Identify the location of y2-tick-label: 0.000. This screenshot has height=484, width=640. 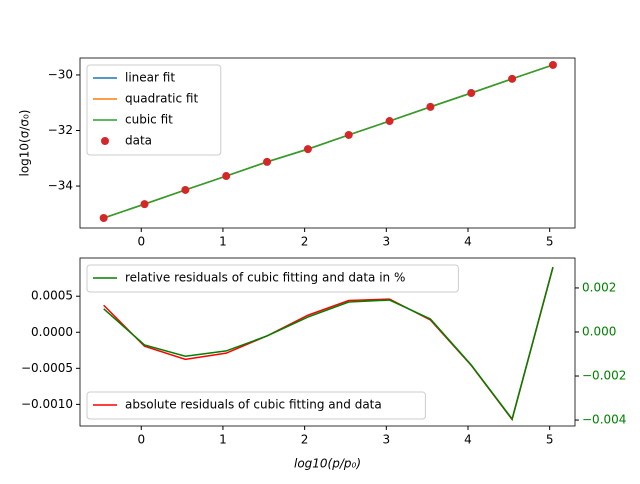
(599, 331).